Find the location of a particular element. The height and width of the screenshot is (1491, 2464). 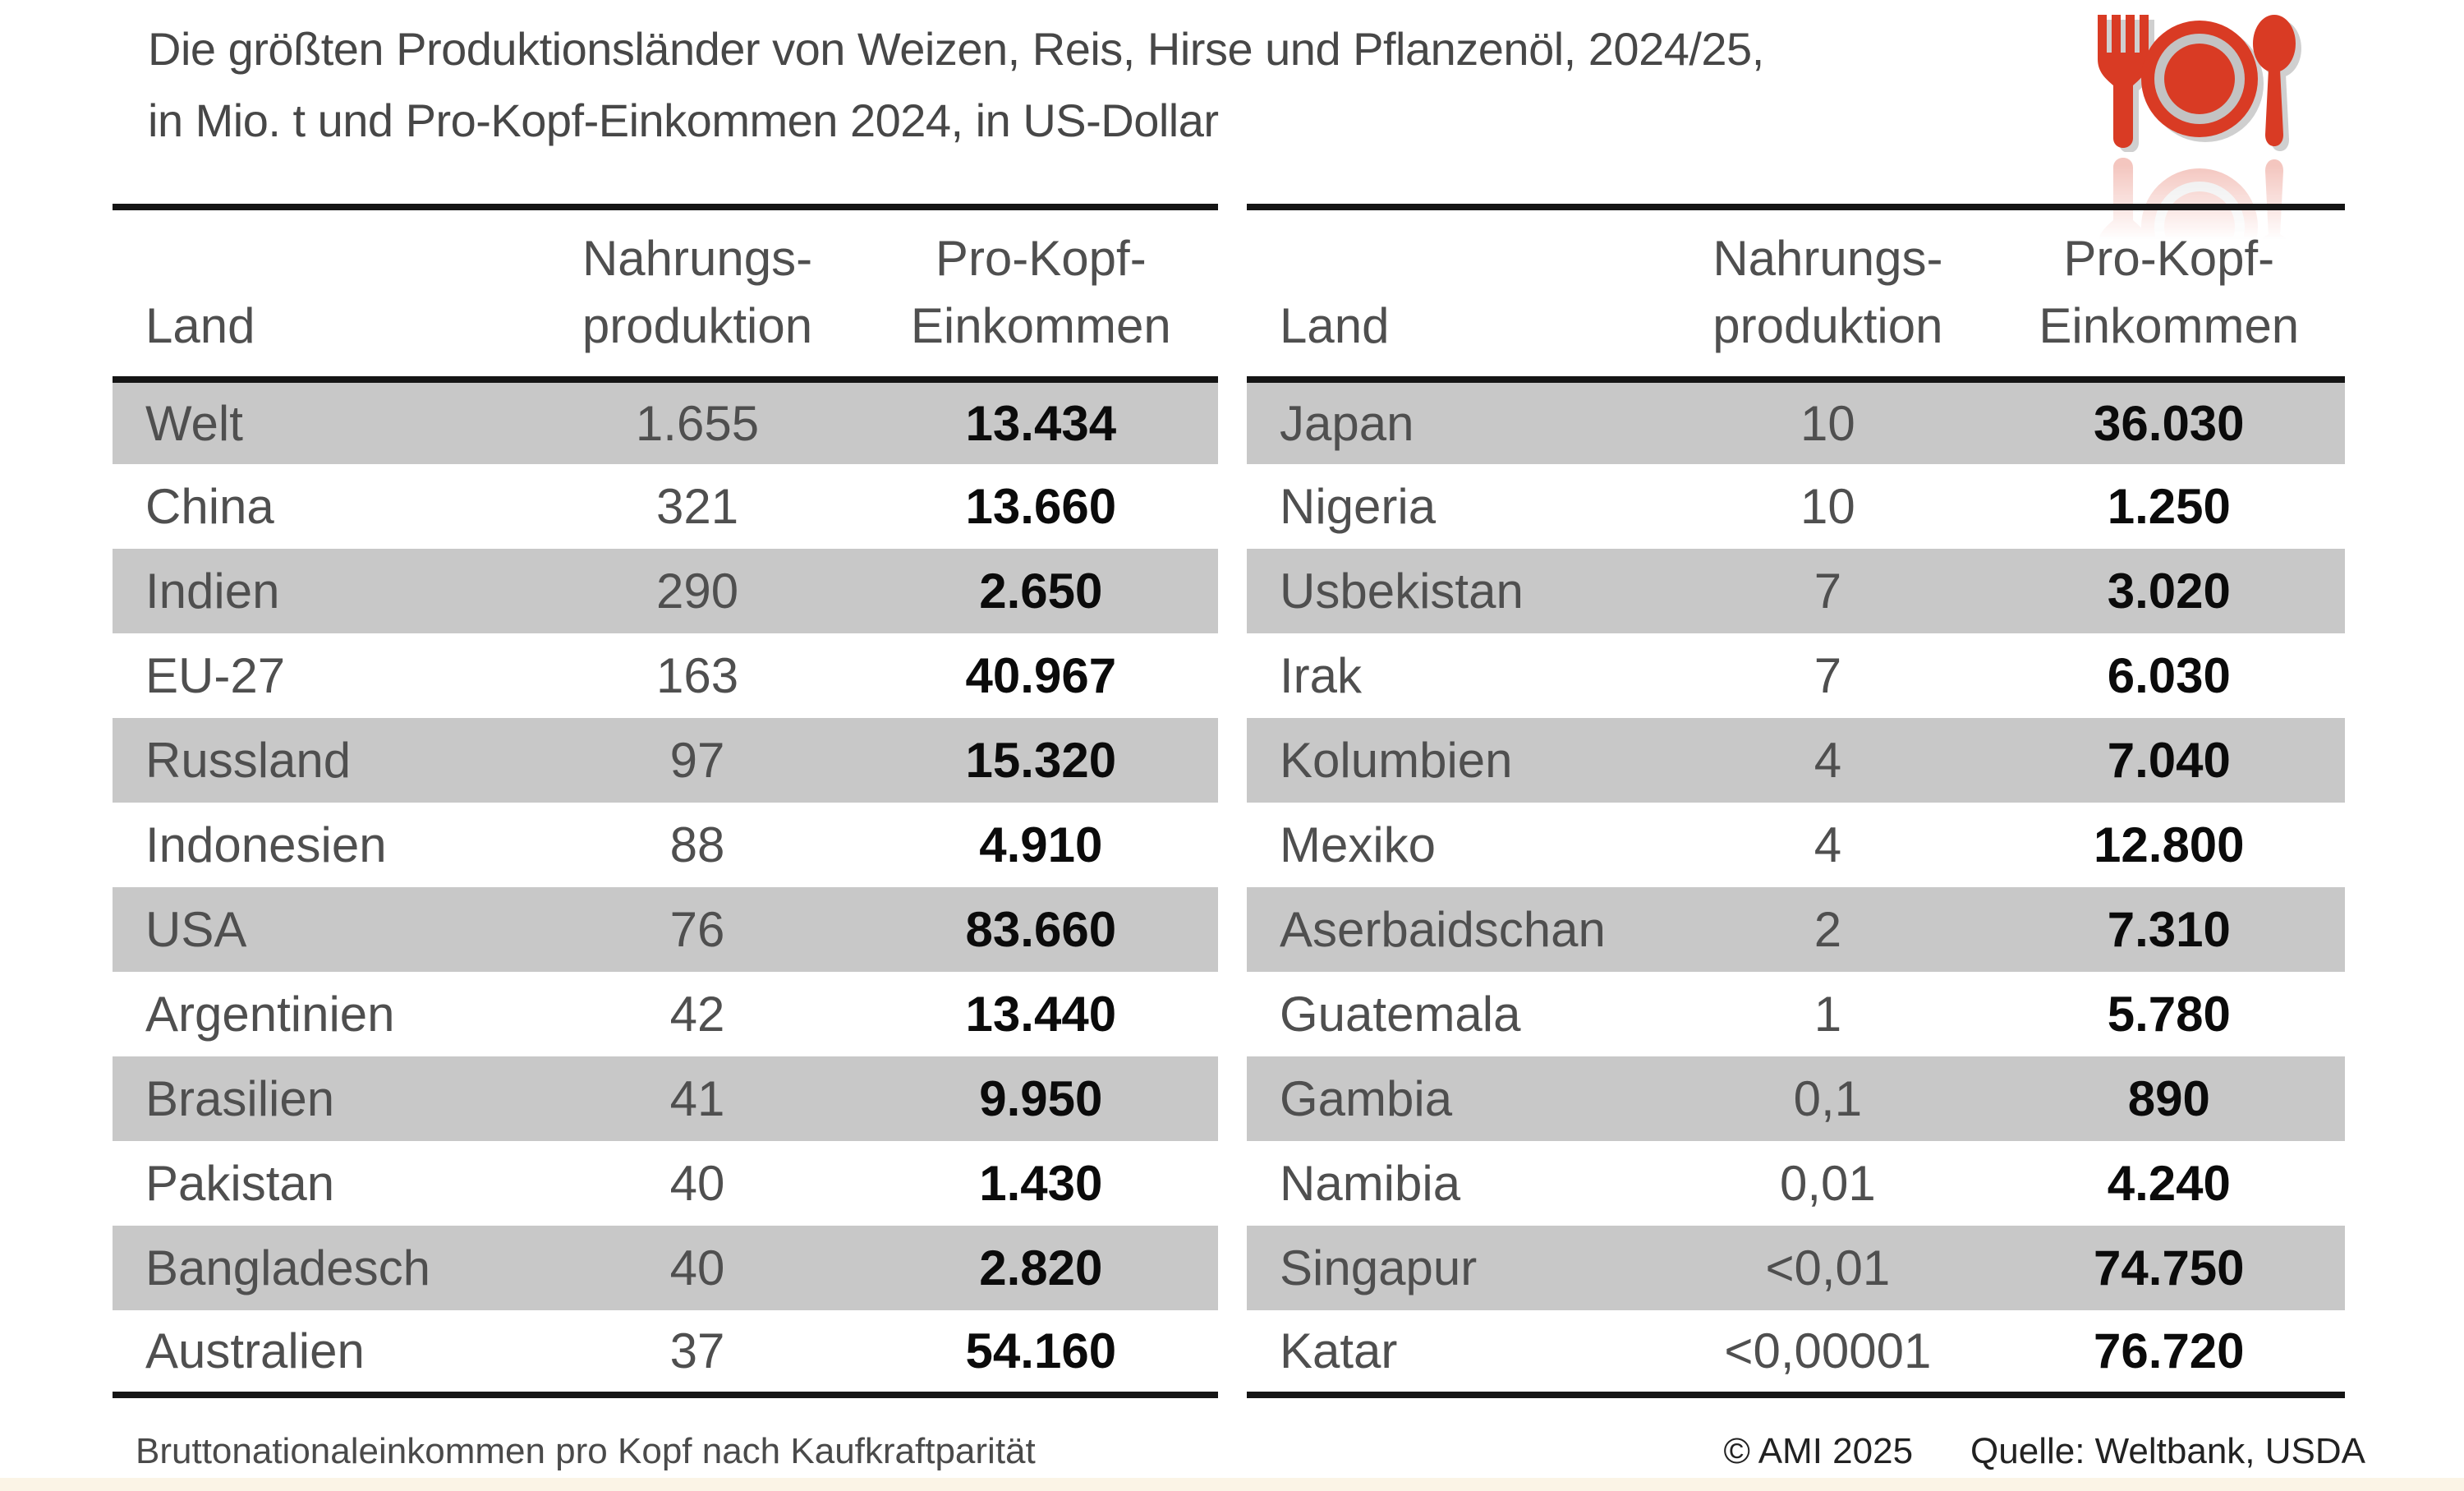

cell-country: USA is located at coordinates (196, 929).